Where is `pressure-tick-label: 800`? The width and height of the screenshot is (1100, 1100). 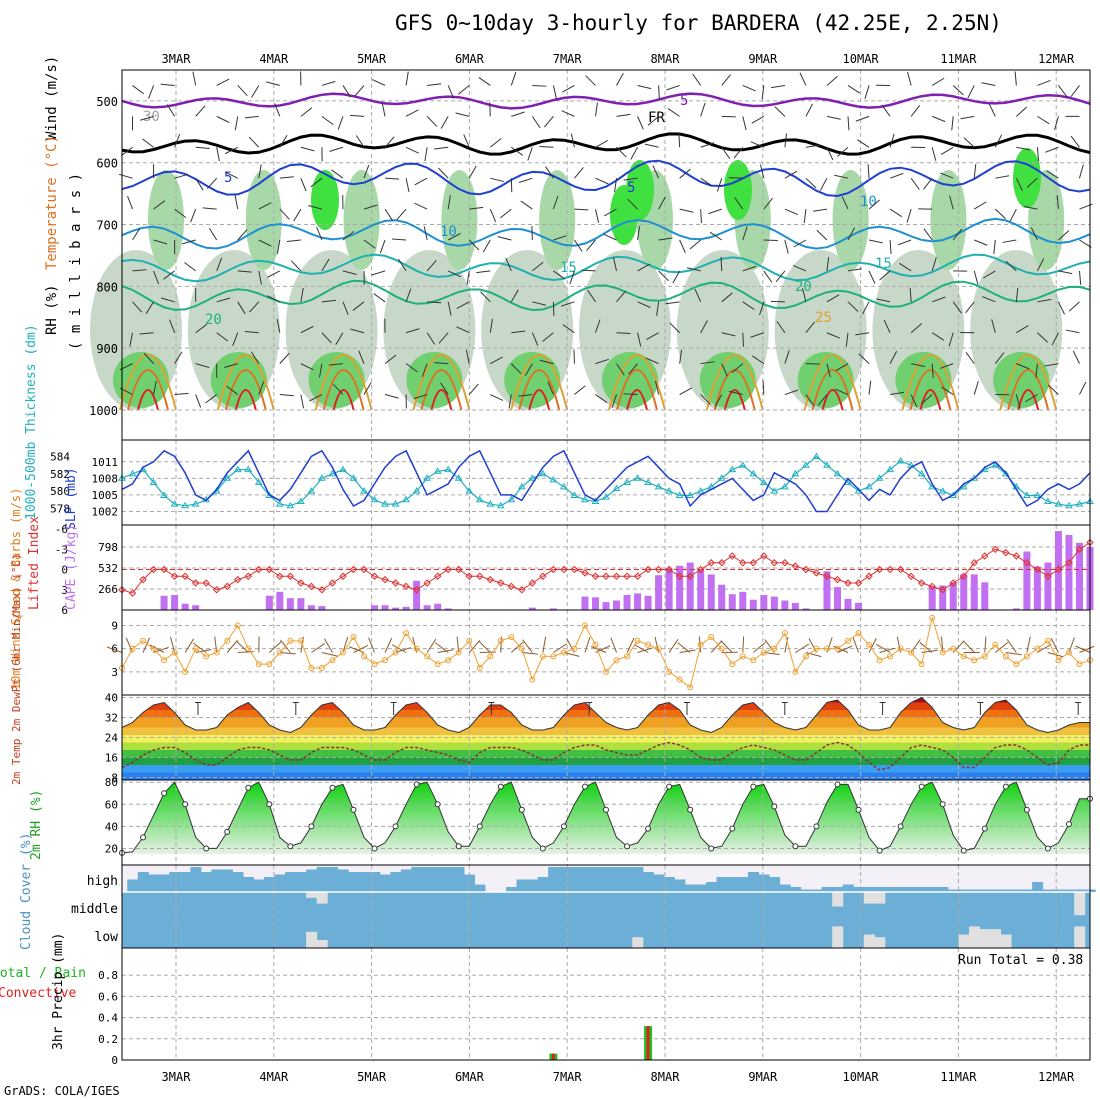
pressure-tick-label: 800 is located at coordinates (107, 287).